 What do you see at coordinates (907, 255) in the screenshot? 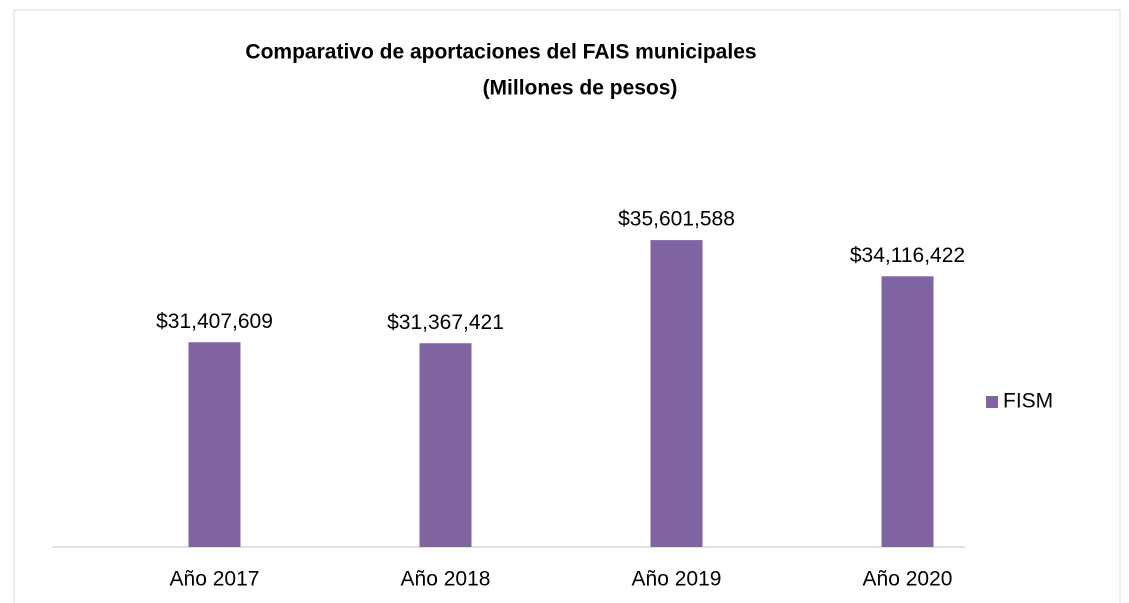
I see `data-label: $34,116,422` at bounding box center [907, 255].